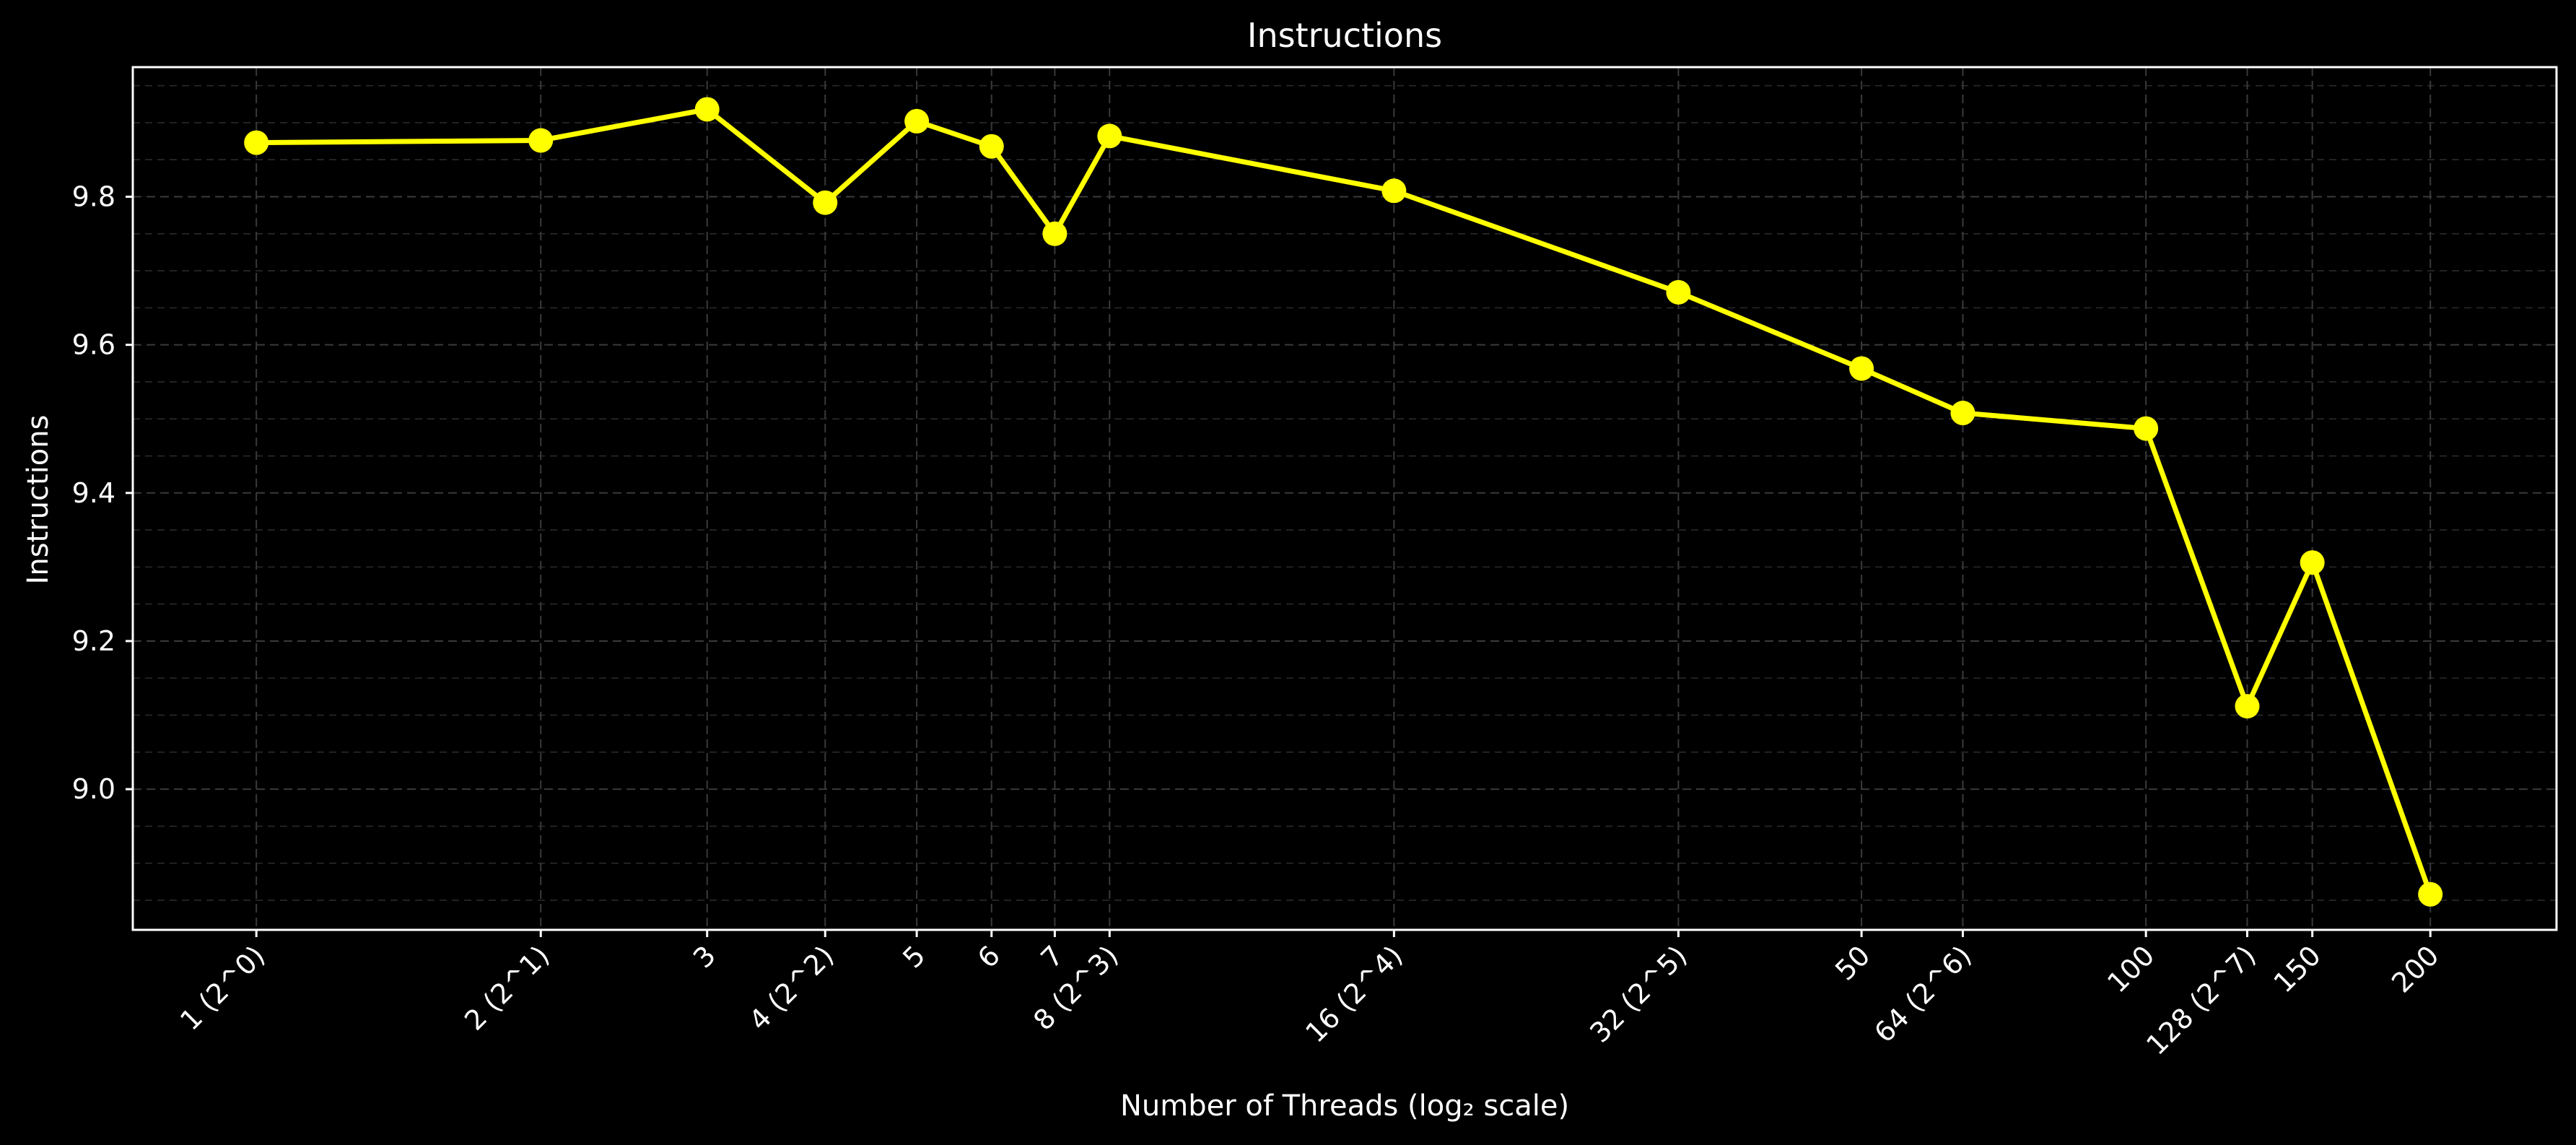 The height and width of the screenshot is (1145, 2576). Describe the element at coordinates (93, 197) in the screenshot. I see `y-tick-label: 9.8` at that location.